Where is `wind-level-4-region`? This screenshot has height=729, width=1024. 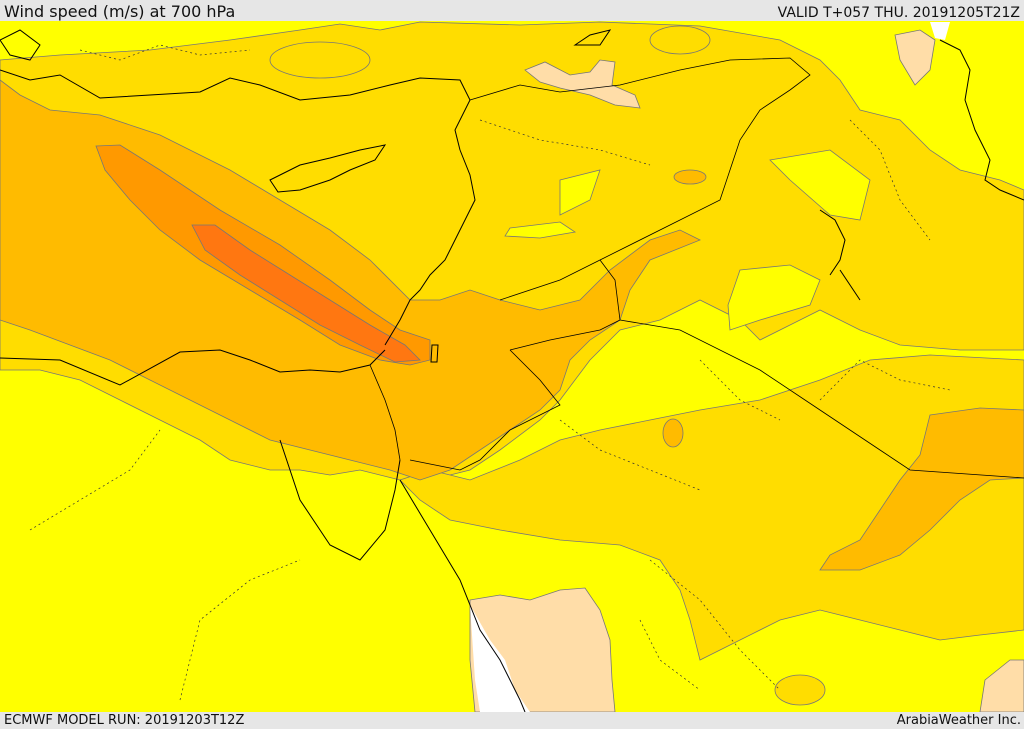
wind-level-4-region is located at coordinates (306, 293).